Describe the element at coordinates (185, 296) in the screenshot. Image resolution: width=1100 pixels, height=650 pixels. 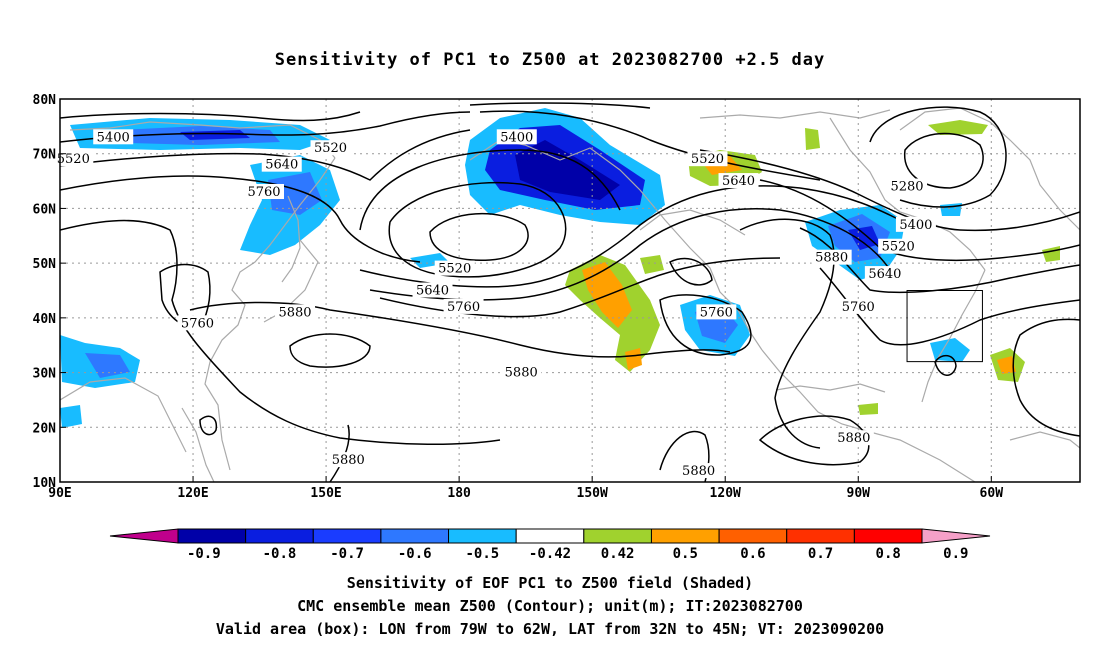
I see `contour-5760-asia` at that location.